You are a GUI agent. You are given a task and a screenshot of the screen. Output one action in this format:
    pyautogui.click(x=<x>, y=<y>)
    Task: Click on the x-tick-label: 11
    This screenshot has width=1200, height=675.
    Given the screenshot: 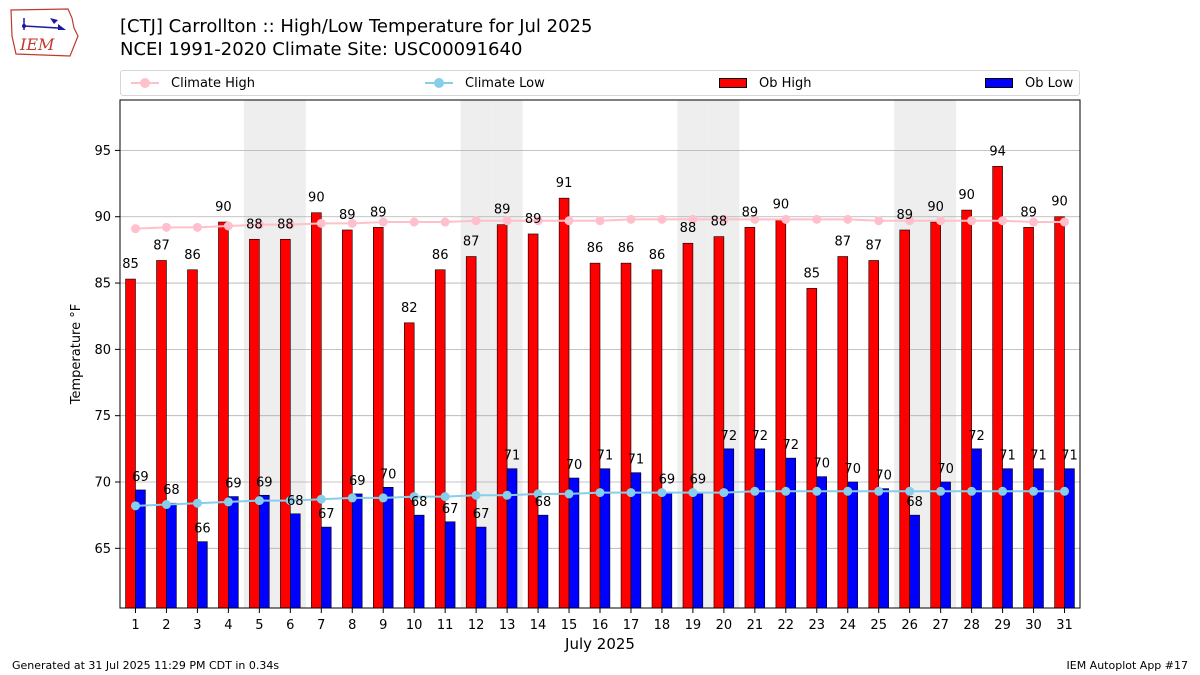 What is the action you would take?
    pyautogui.click(x=445, y=625)
    